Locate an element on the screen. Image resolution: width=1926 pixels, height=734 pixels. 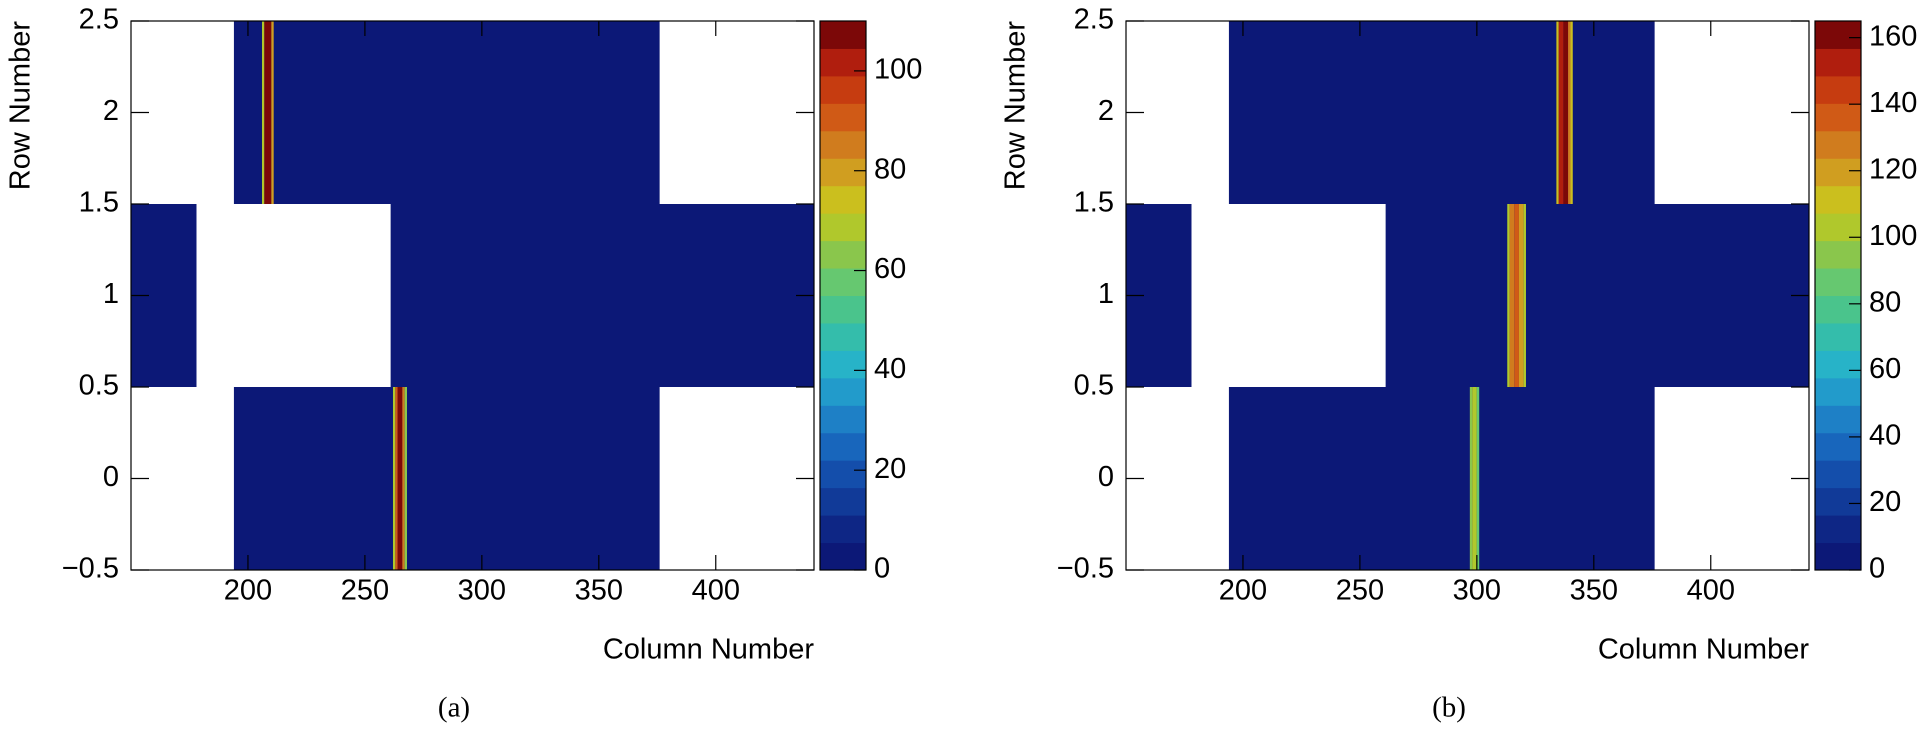
colorbar-tick-label: 0 is located at coordinates (882, 569).